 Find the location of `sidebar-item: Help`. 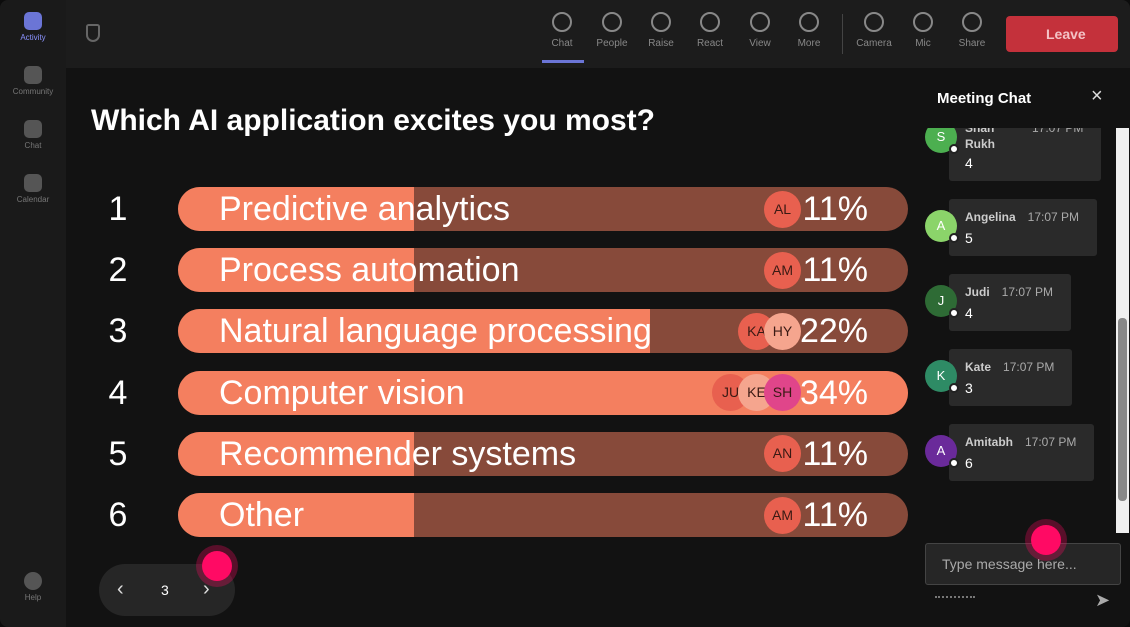

sidebar-item: Help is located at coordinates (33, 587).